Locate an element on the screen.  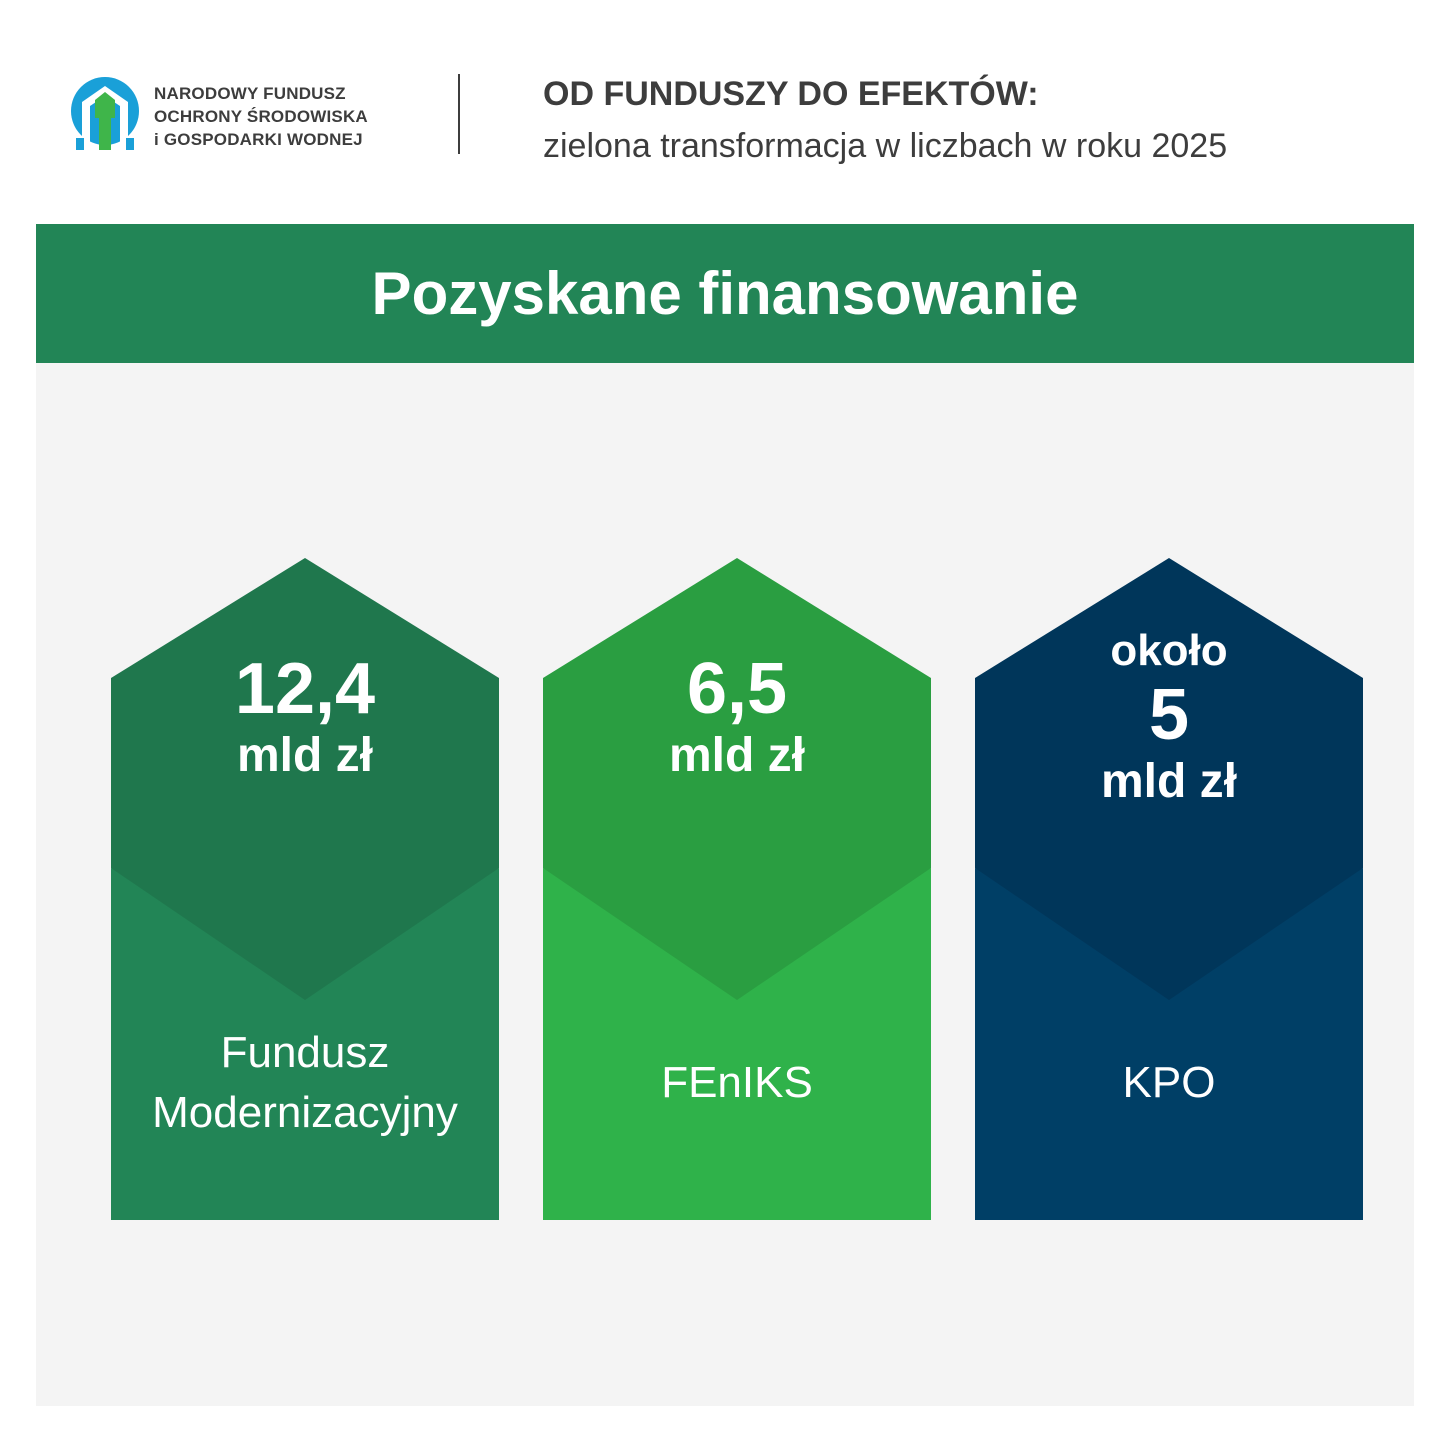
amount-prefix: około is located at coordinates (1169, 650).